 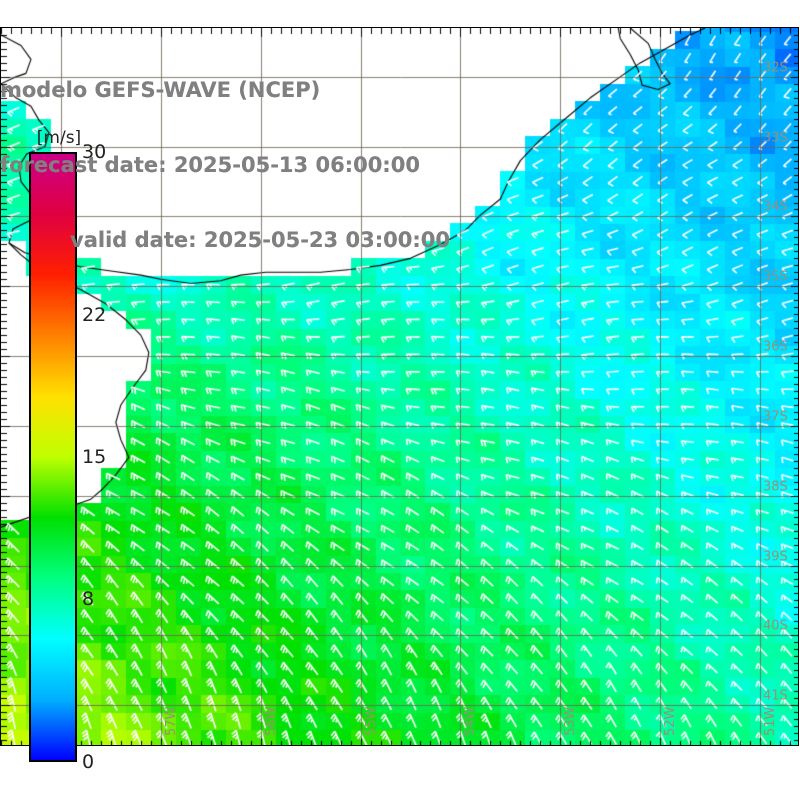 I want to click on latitude-label-34S: 34S, so click(x=775, y=207).